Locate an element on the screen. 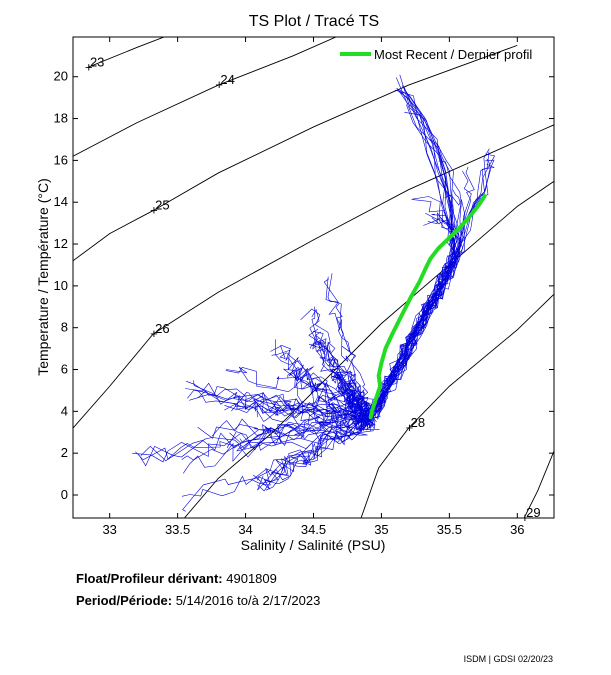  float-info: Float/Profileur dérivant: 4901809 is located at coordinates (176, 578).